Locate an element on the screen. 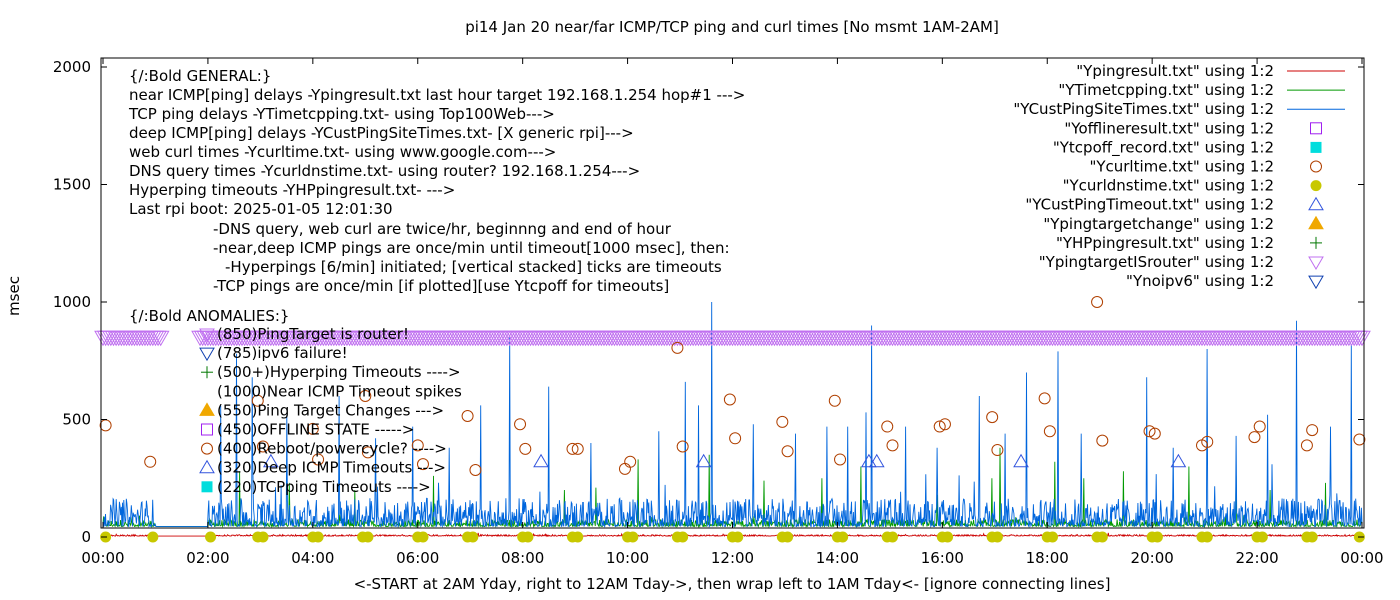 This screenshot has width=1400, height=600. series-2-point-40-shape is located at coordinates (1254, 437).